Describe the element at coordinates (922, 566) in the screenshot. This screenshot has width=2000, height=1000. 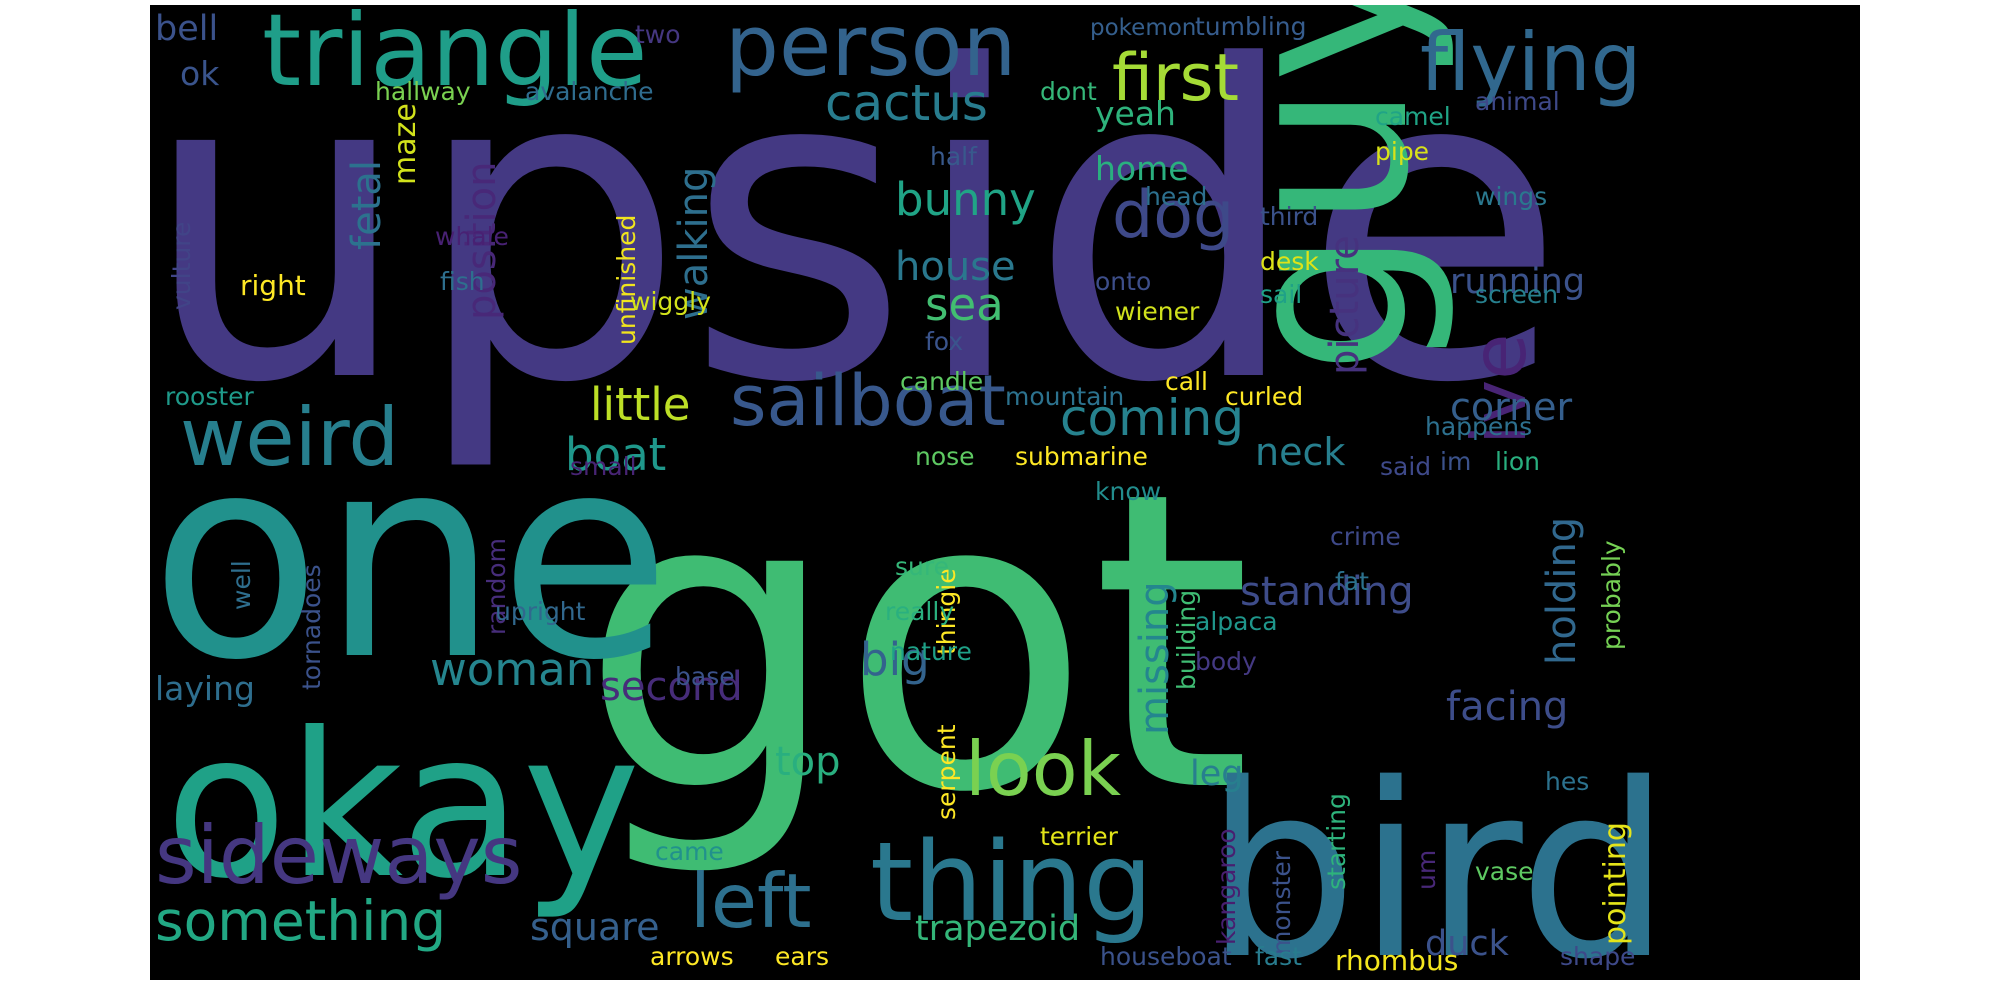
I see `cloud-word-sure: sure` at that location.